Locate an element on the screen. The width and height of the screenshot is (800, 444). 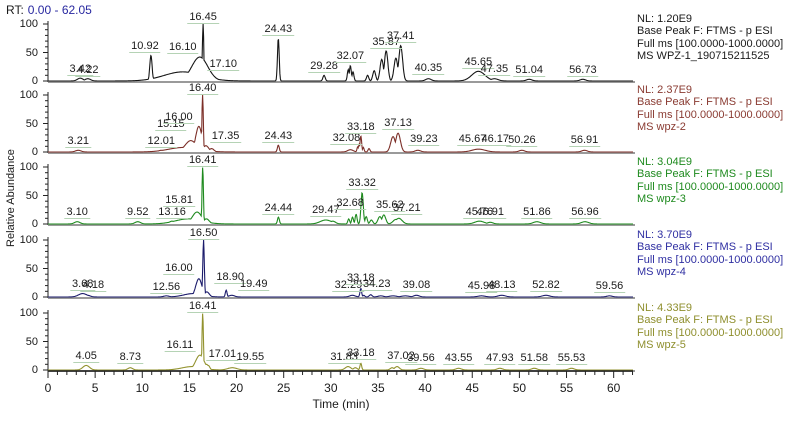
peak-label: 37.41 is located at coordinates (400, 37).